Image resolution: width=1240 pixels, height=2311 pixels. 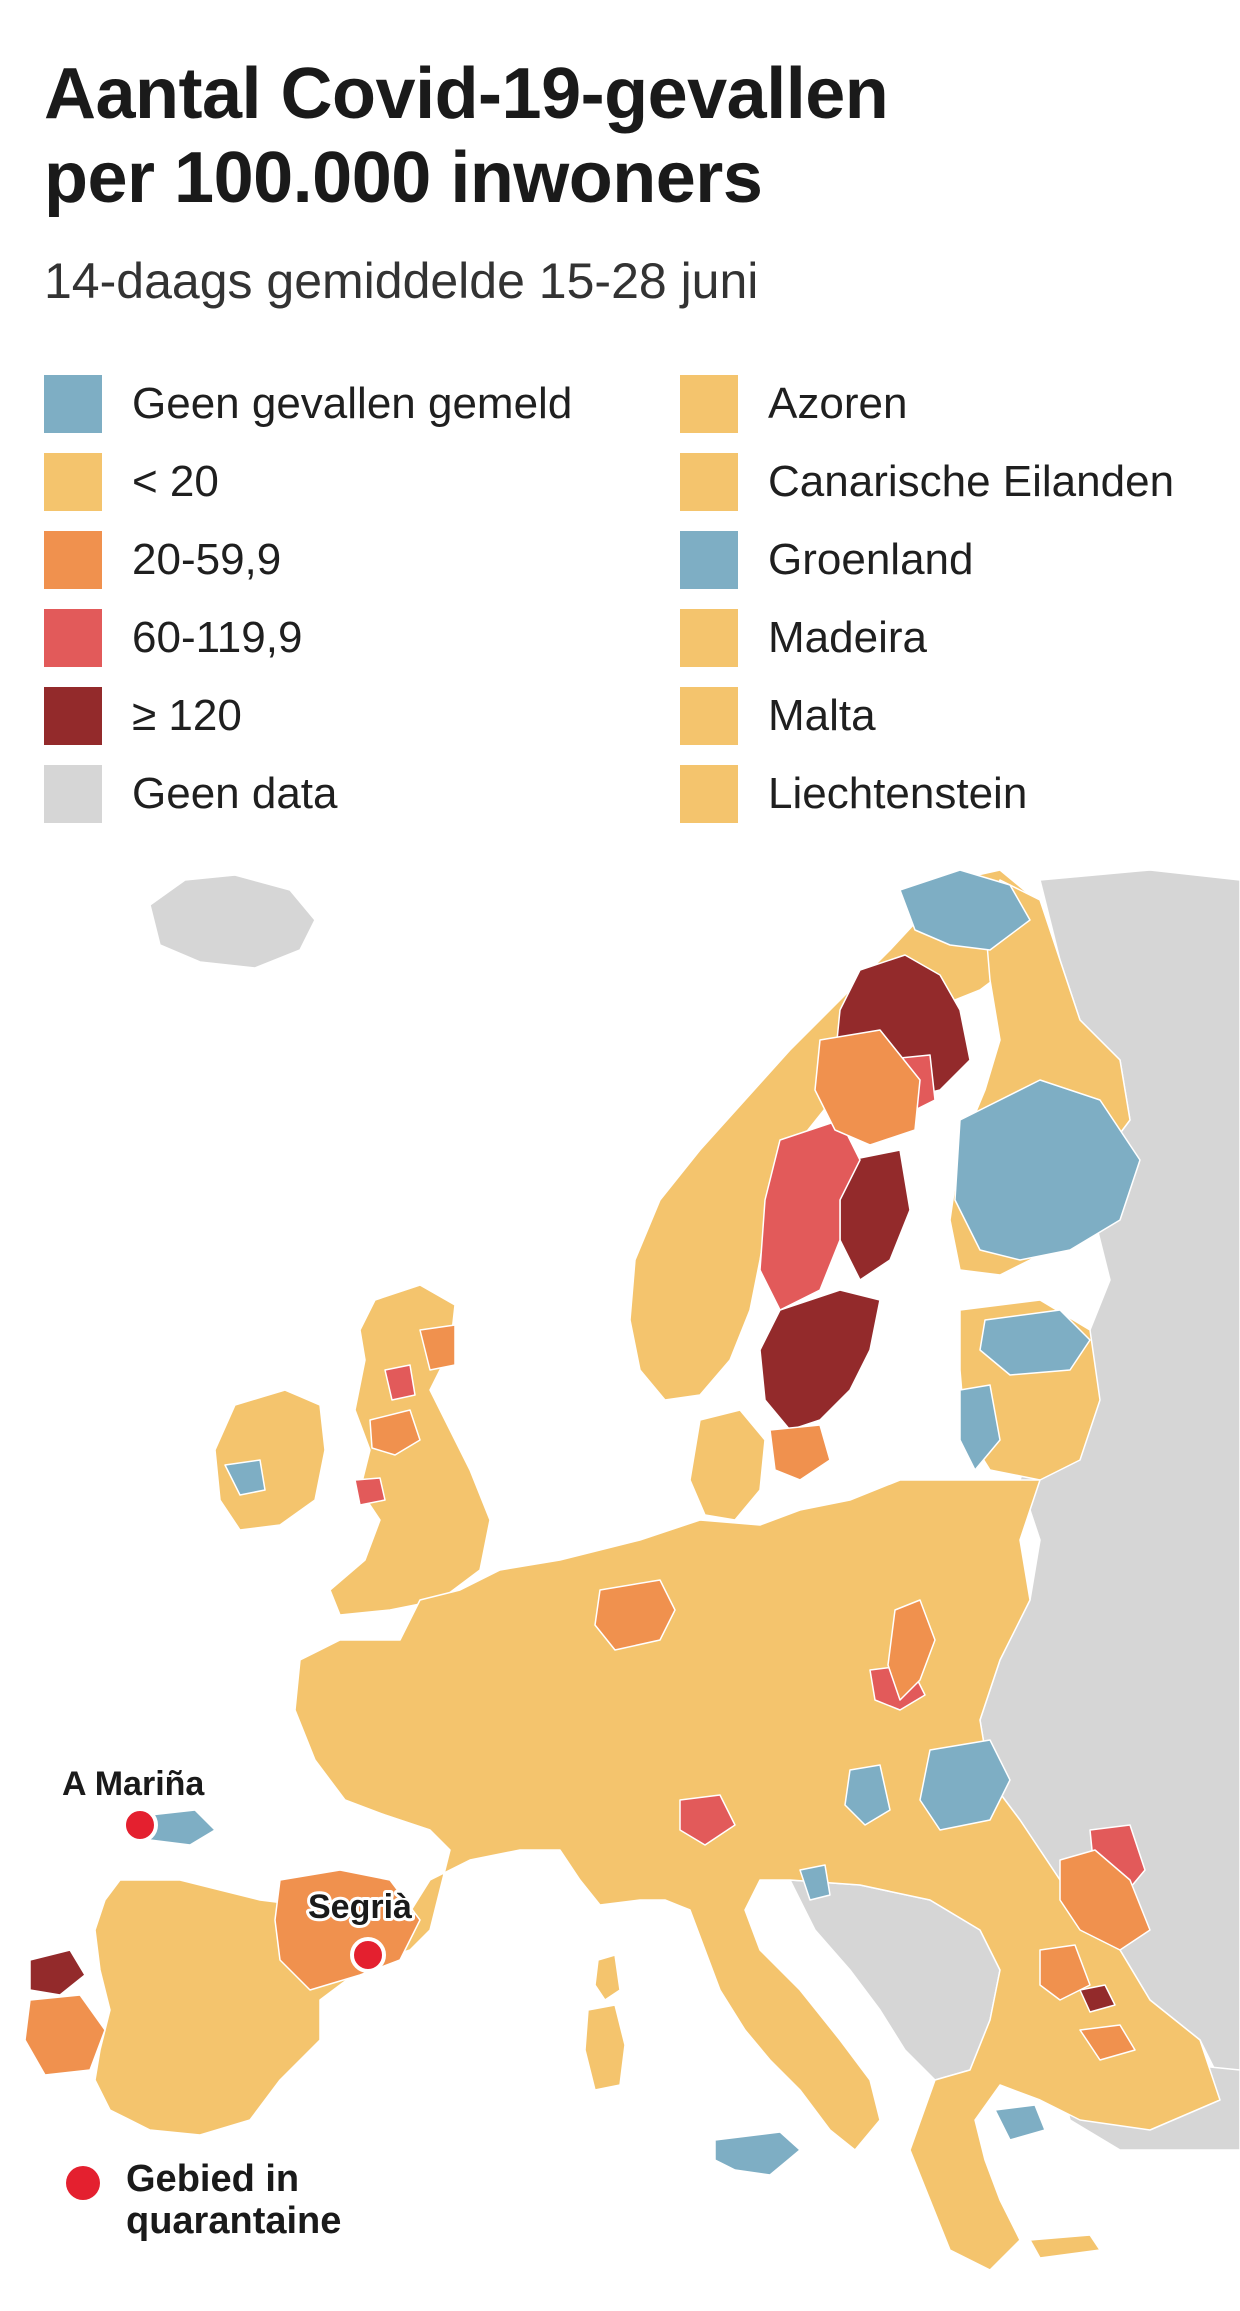 I want to click on city-label-segria: Segrià, so click(x=360, y=1907).